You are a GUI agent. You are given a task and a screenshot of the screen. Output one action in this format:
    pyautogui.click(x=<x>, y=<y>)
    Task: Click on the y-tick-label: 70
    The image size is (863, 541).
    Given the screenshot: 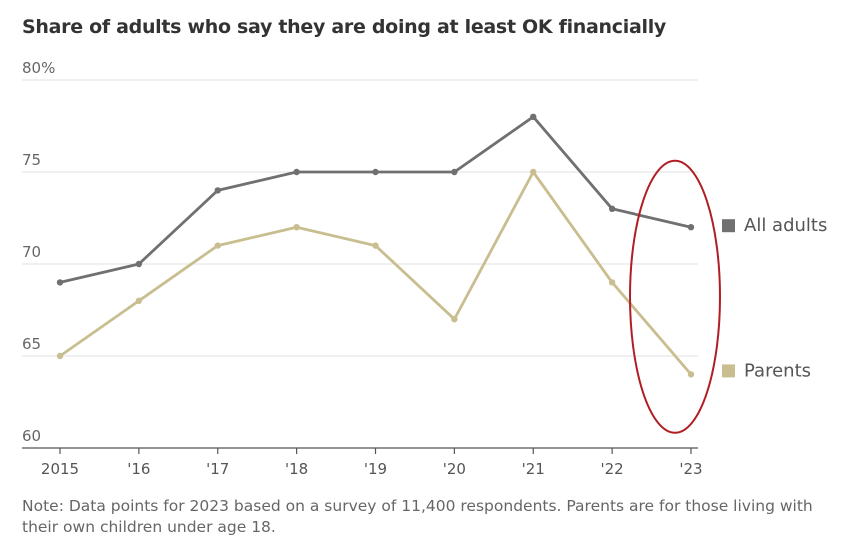 What is the action you would take?
    pyautogui.click(x=31, y=252)
    